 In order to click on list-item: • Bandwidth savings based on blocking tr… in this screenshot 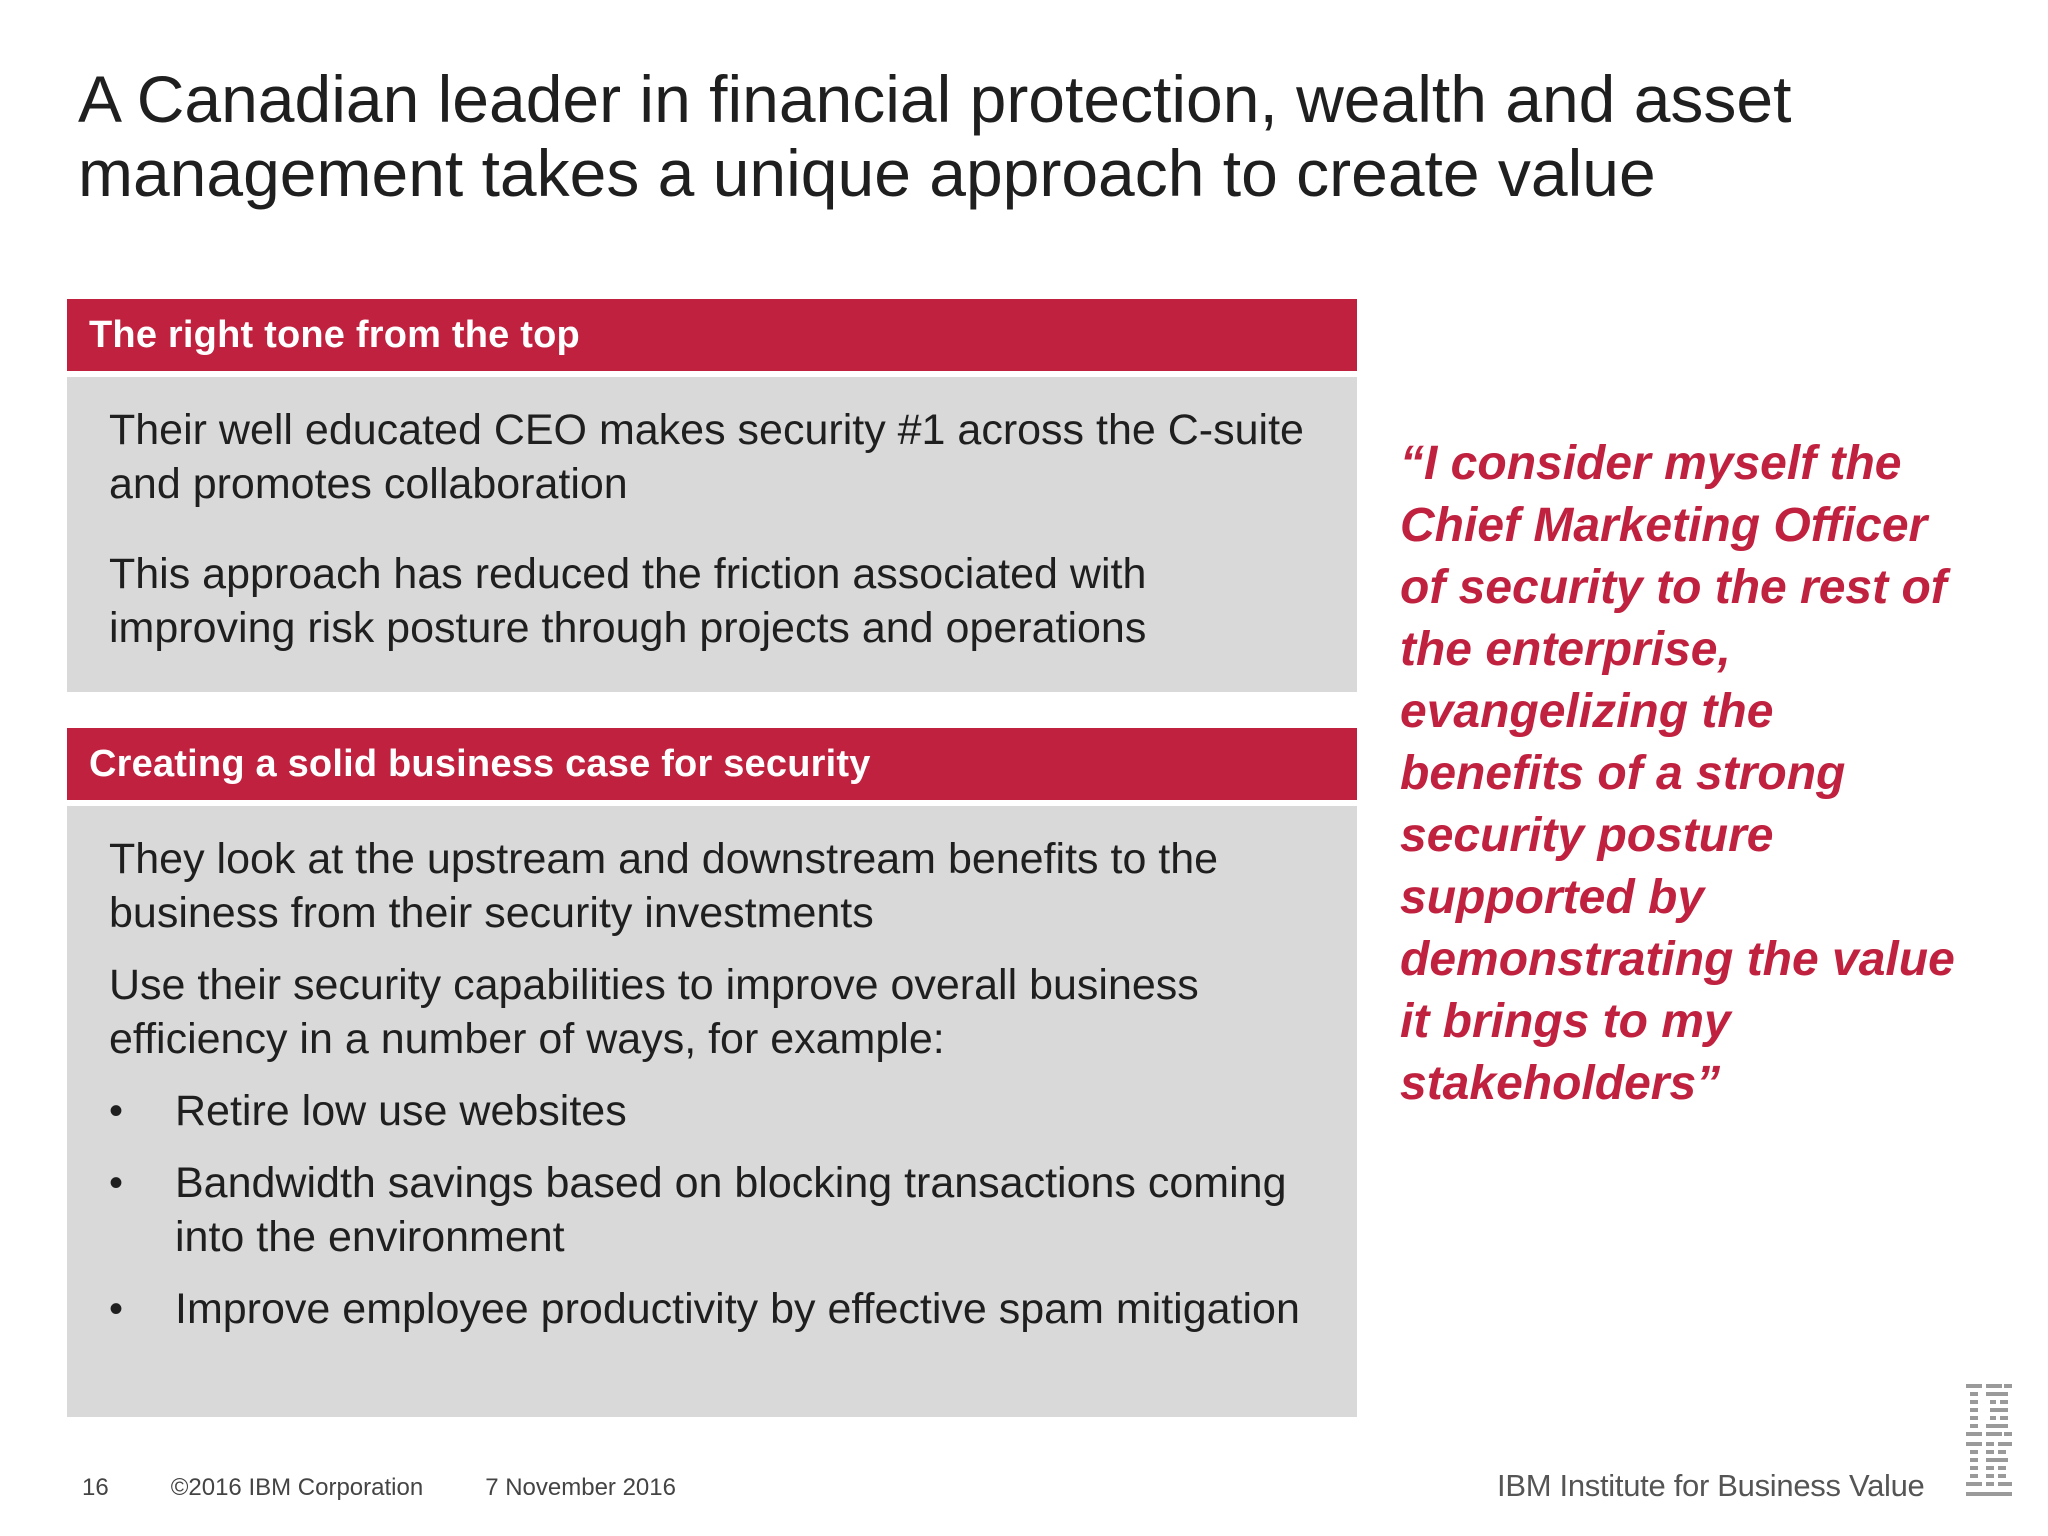, I will do `click(713, 1210)`.